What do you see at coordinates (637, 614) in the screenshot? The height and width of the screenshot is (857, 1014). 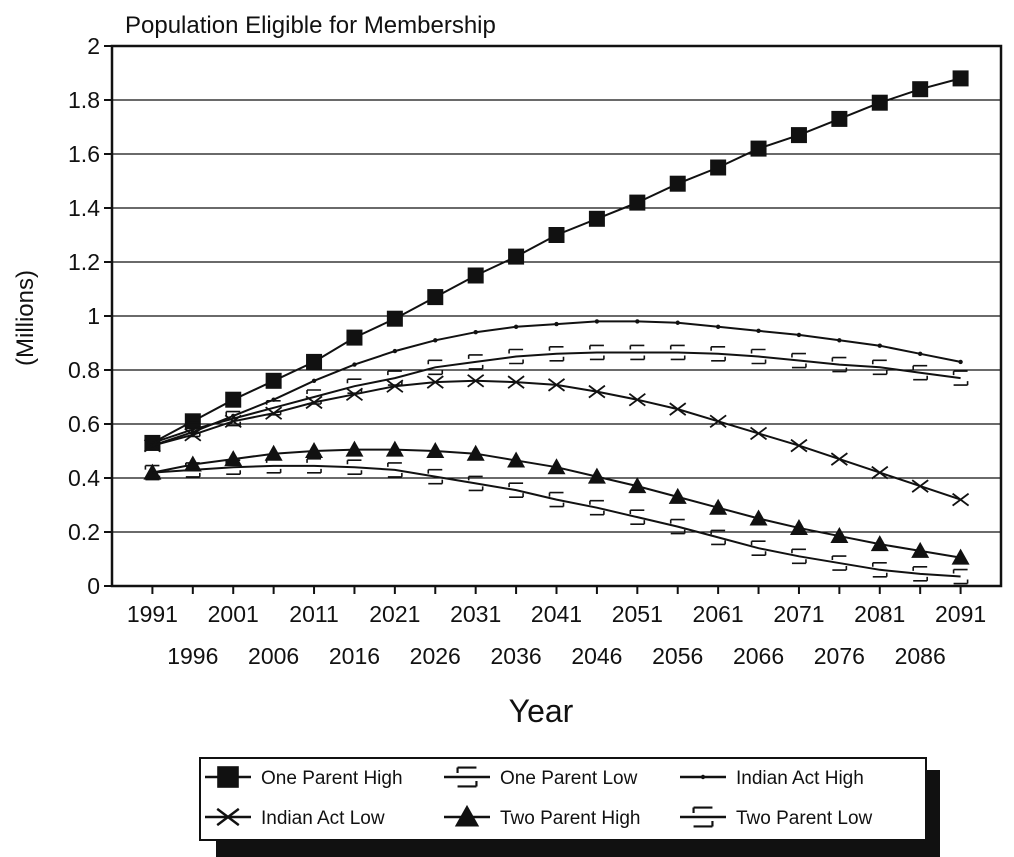 I see `x-tick-label: 2051` at bounding box center [637, 614].